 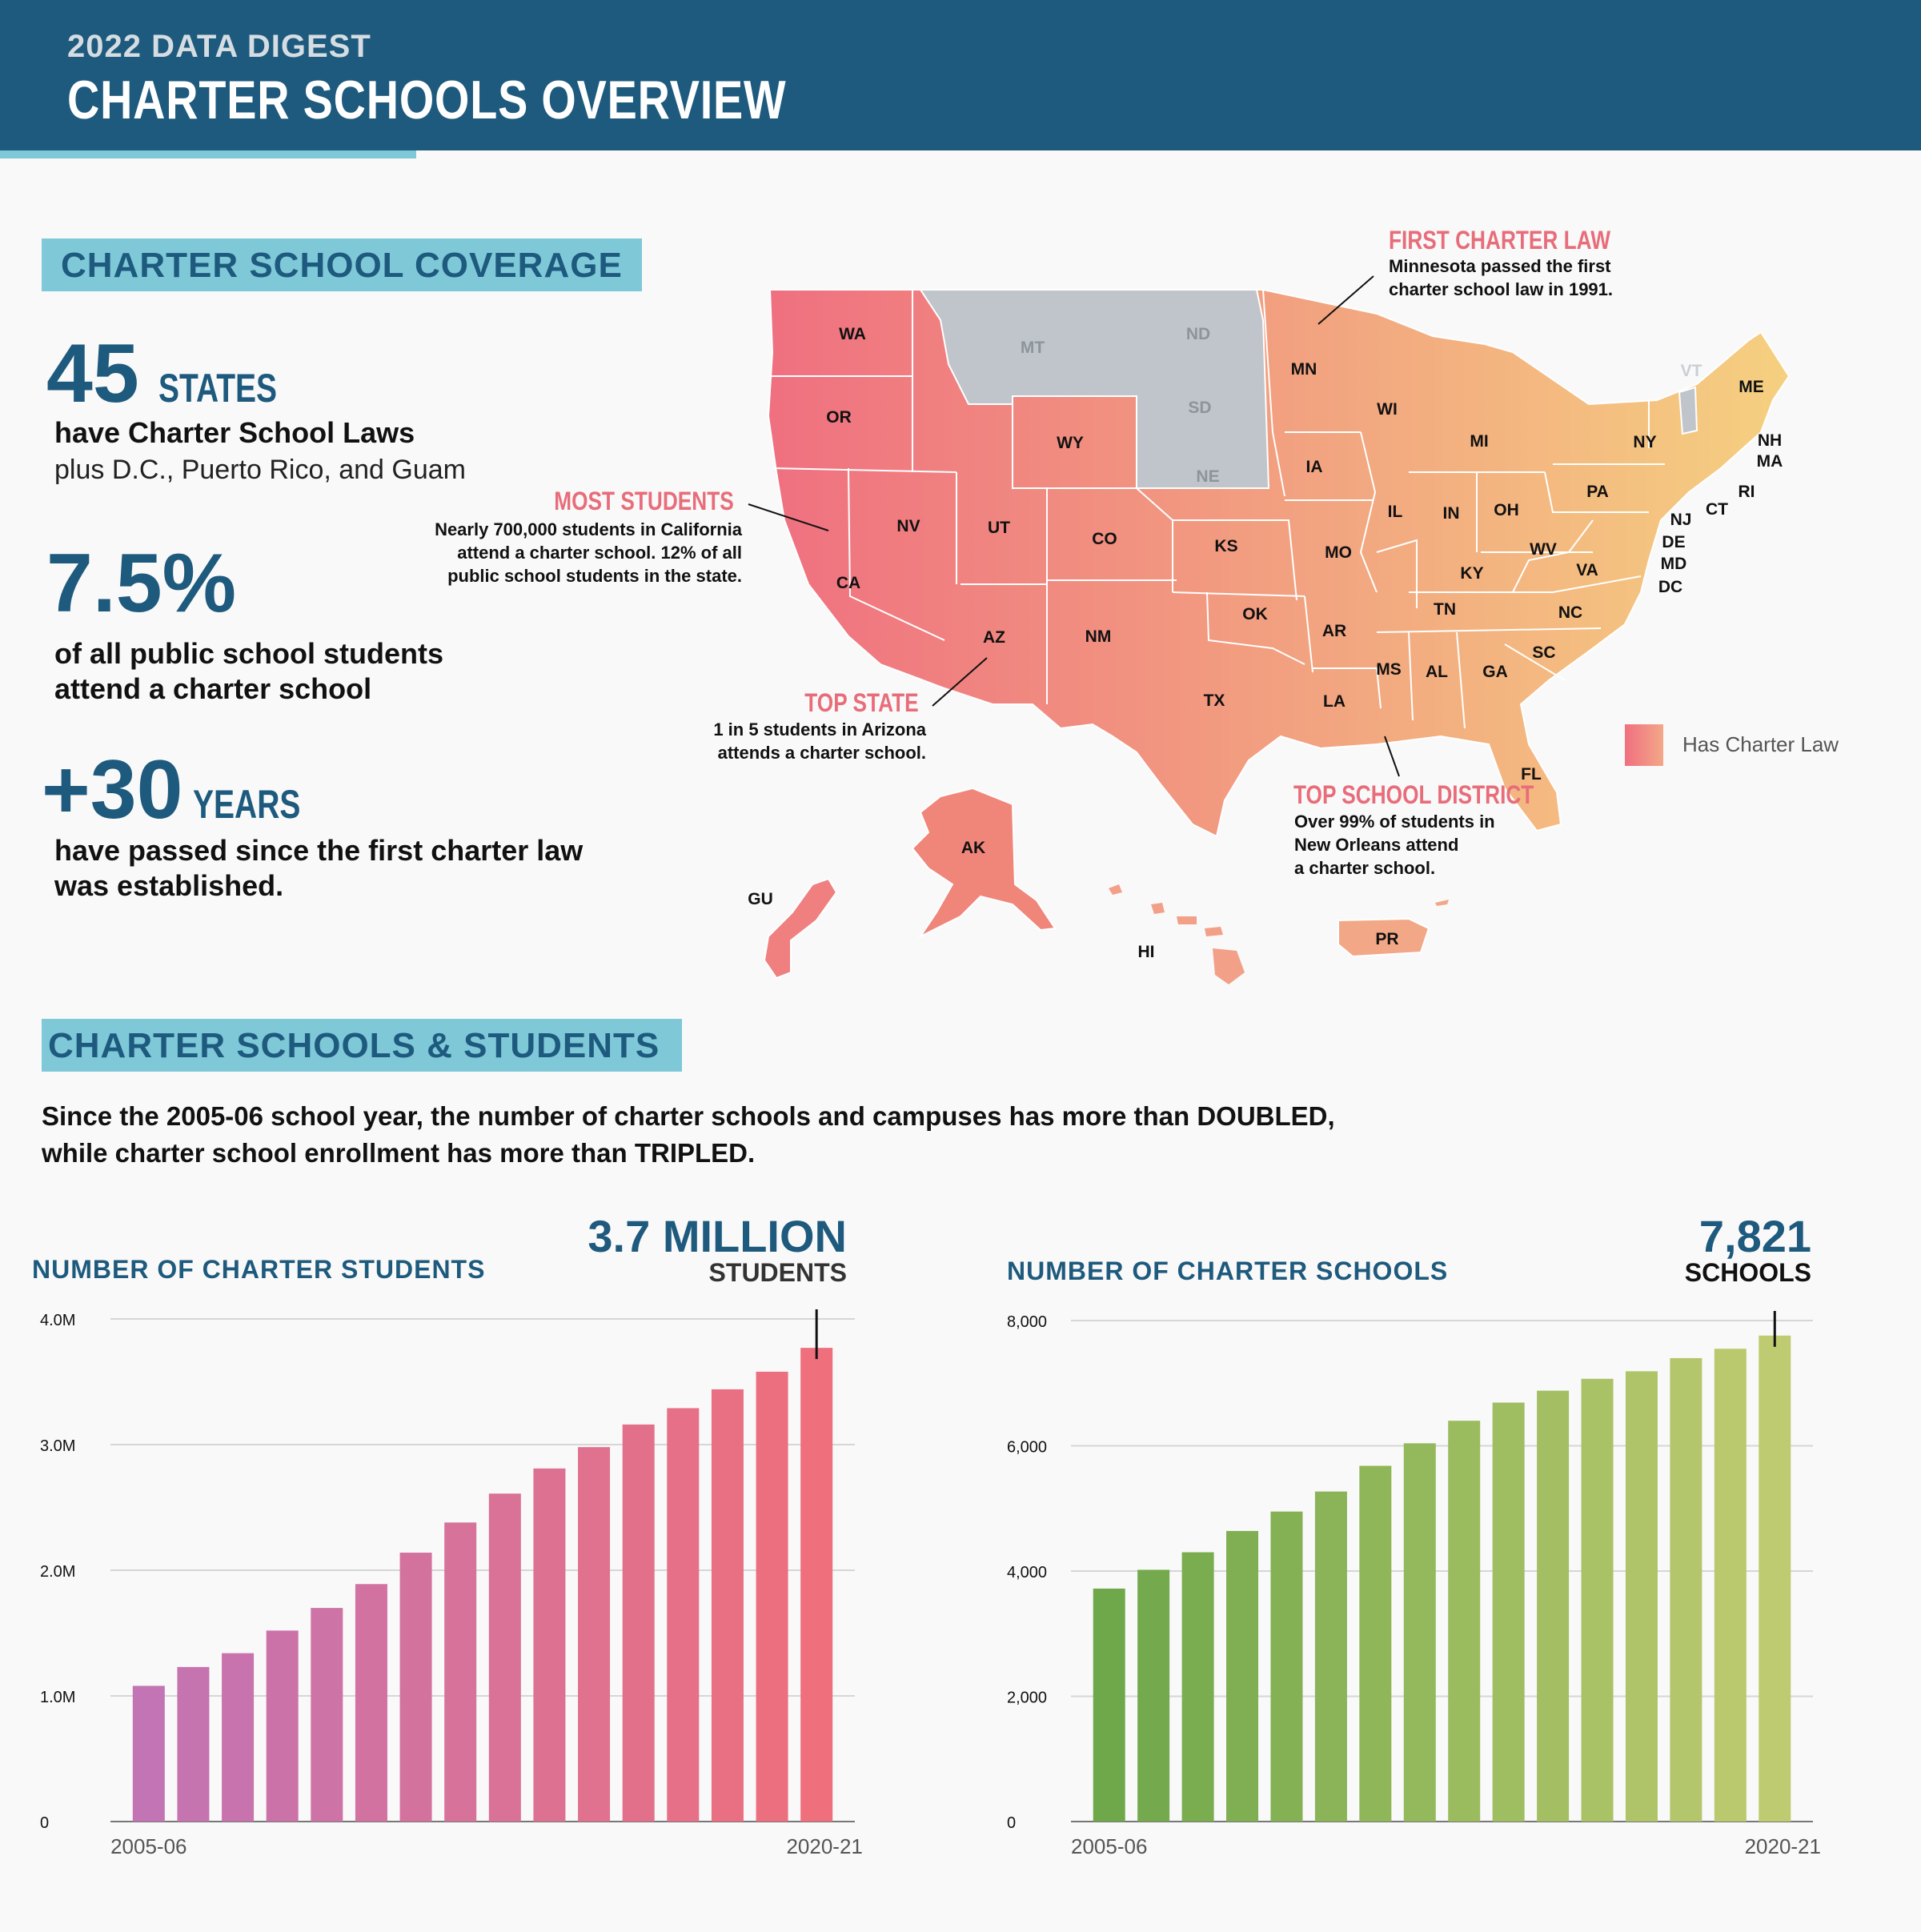 What do you see at coordinates (1027, 1322) in the screenshot?
I see `y-tick-label: 8,000` at bounding box center [1027, 1322].